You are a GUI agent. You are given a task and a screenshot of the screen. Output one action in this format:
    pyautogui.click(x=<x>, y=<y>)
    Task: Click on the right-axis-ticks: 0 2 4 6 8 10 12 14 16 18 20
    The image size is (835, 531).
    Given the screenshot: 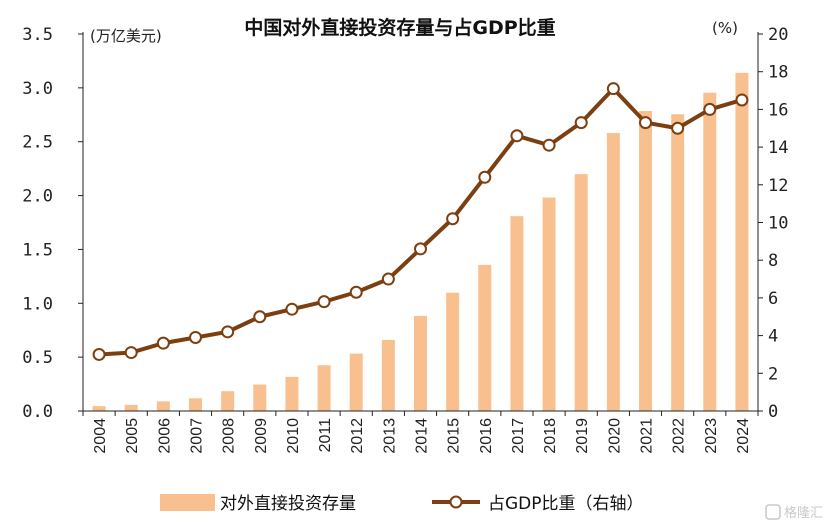 What is the action you would take?
    pyautogui.click(x=773, y=223)
    